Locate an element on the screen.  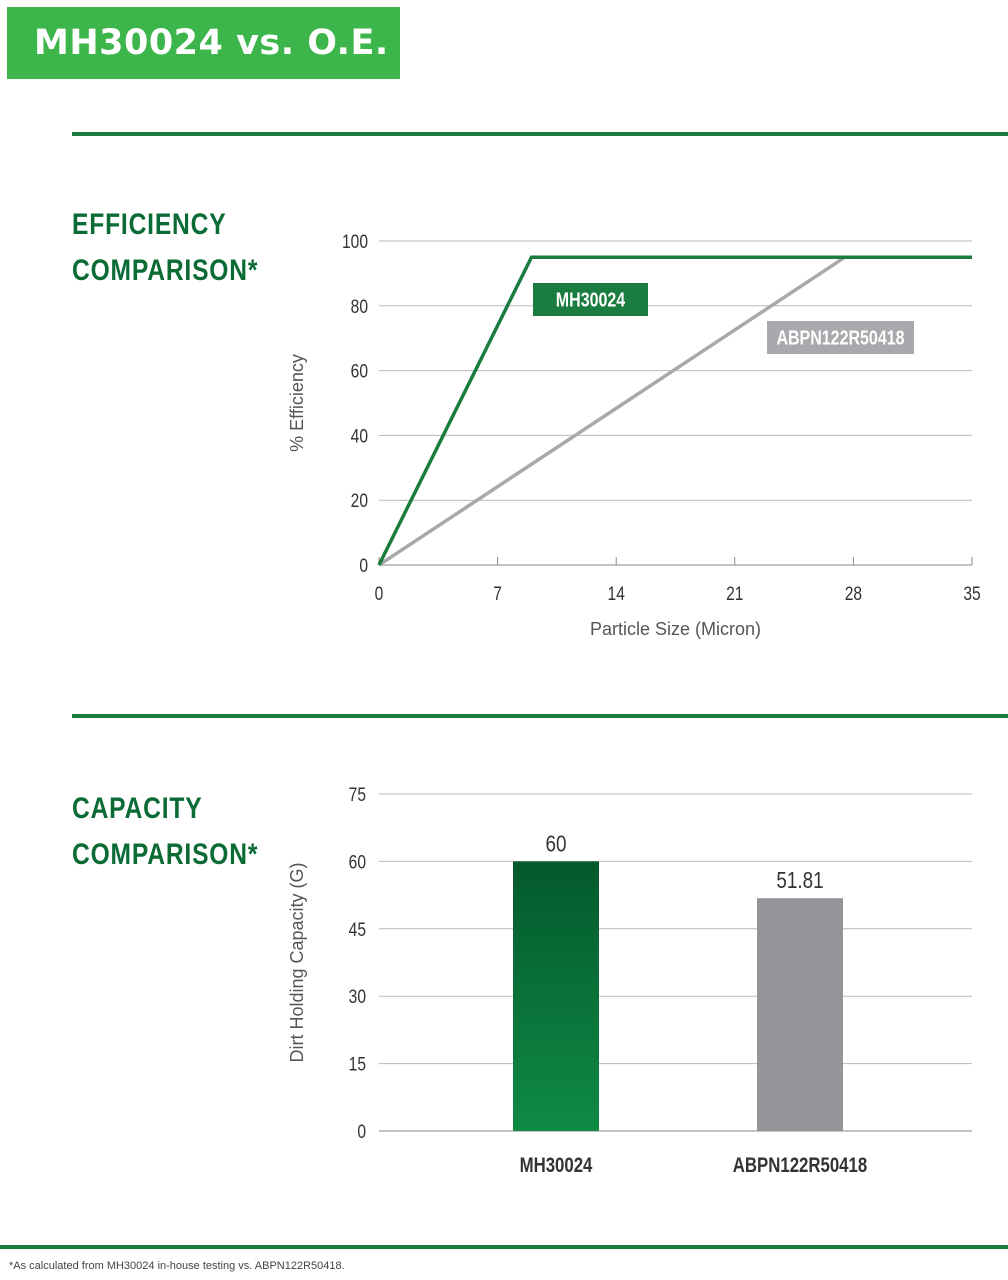
efficiency-title-line1: EFFICIENCY is located at coordinates (149, 224).